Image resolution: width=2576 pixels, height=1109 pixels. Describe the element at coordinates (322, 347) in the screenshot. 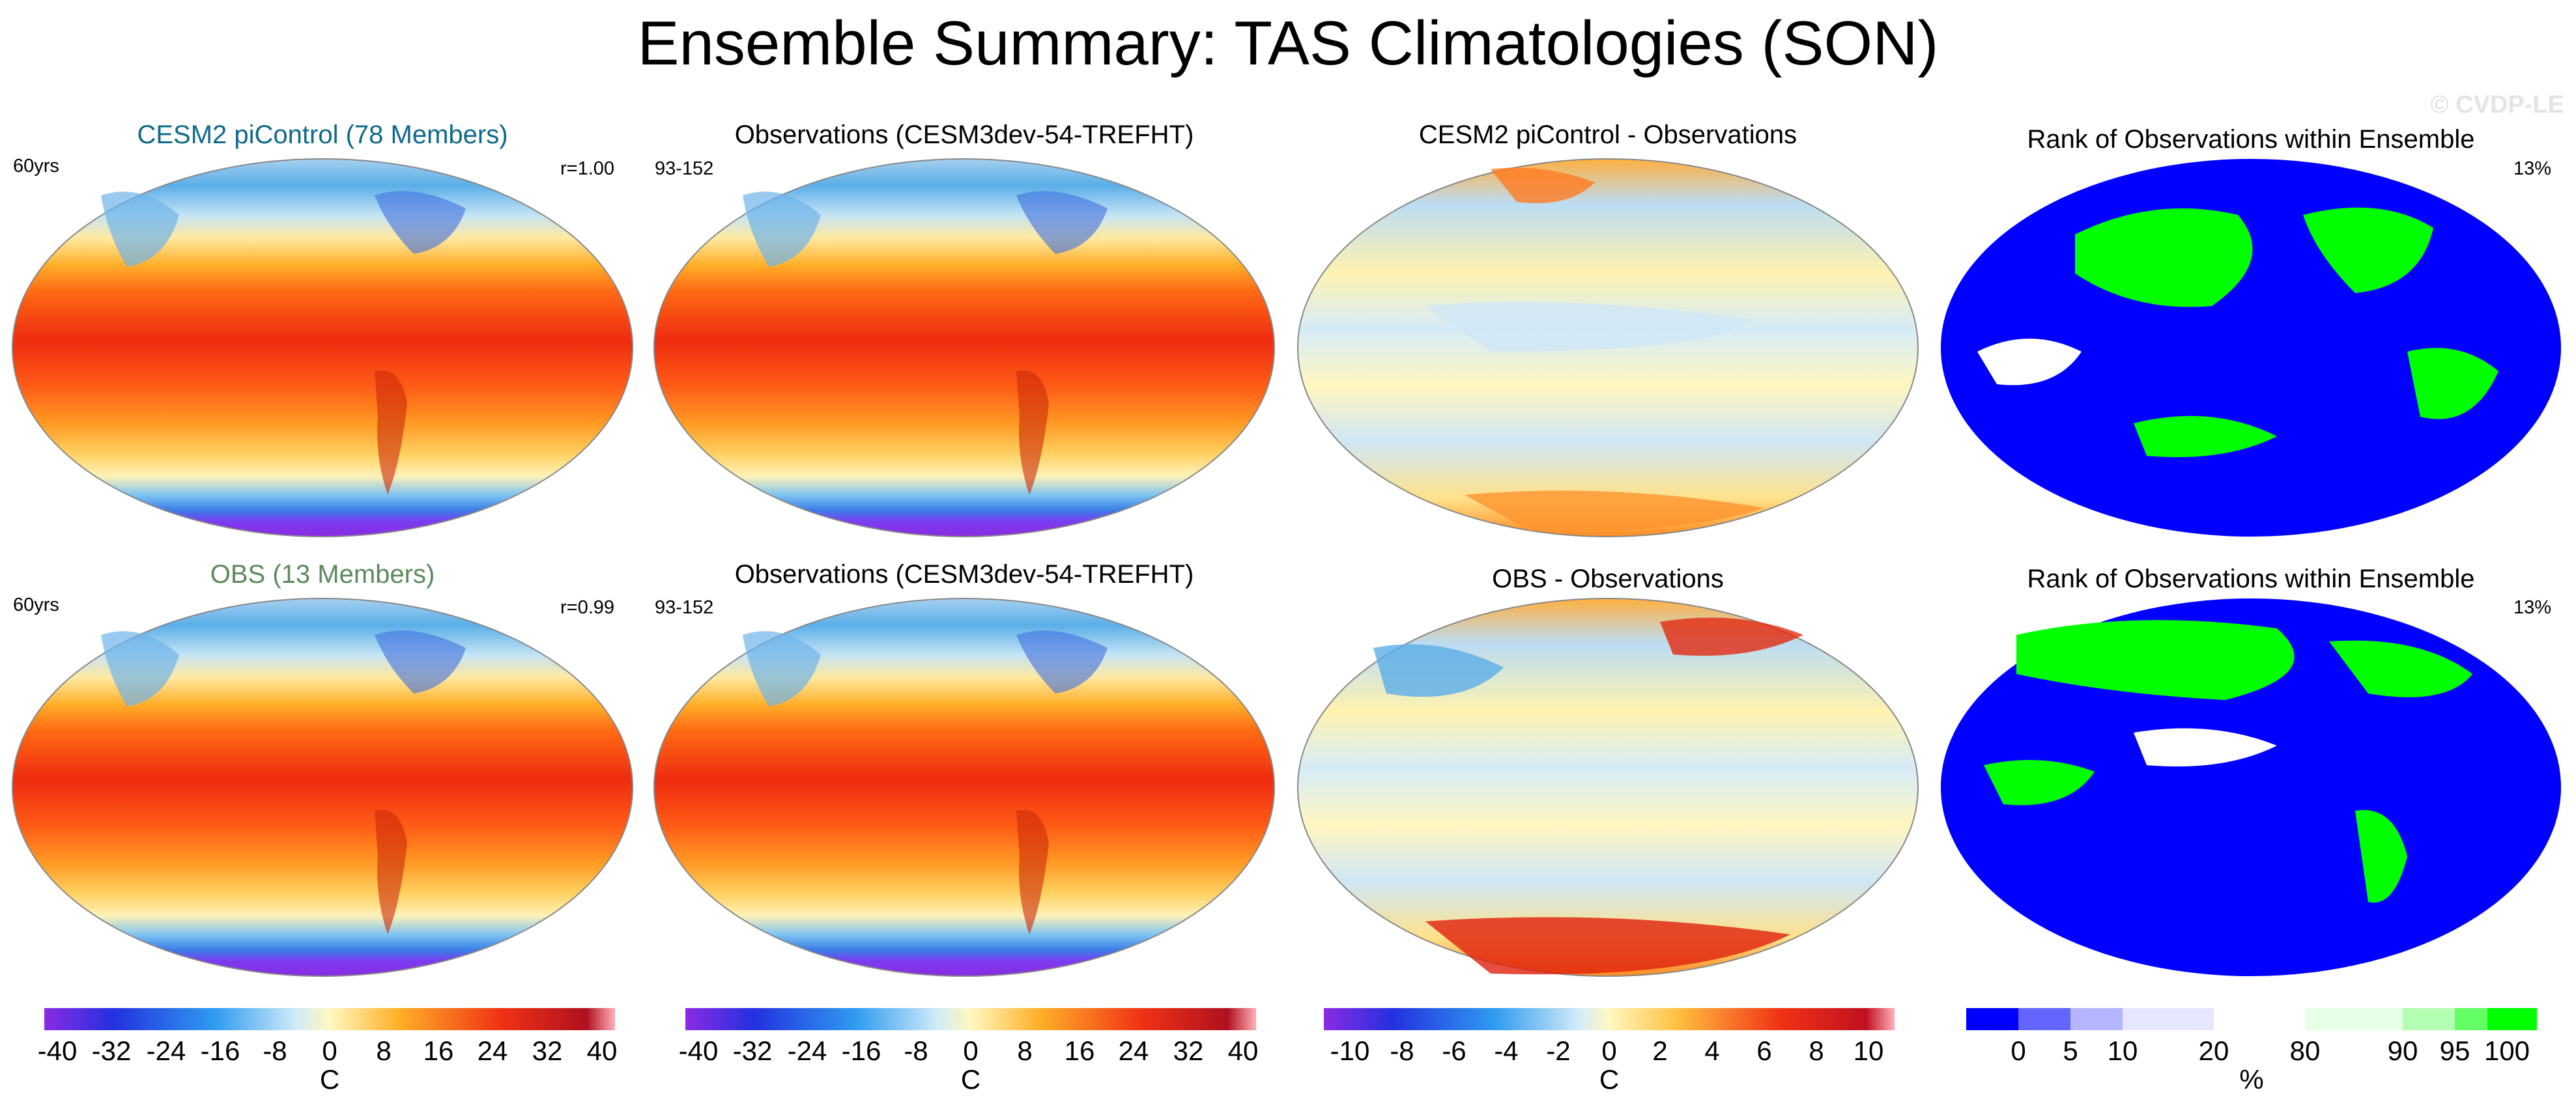

I see `map-ensemble-climatology` at that location.